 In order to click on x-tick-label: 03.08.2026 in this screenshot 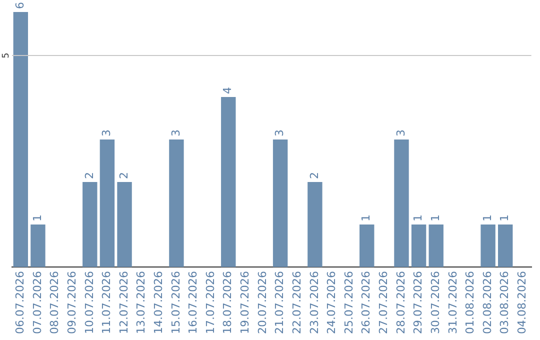, I will do `click(505, 302)`.